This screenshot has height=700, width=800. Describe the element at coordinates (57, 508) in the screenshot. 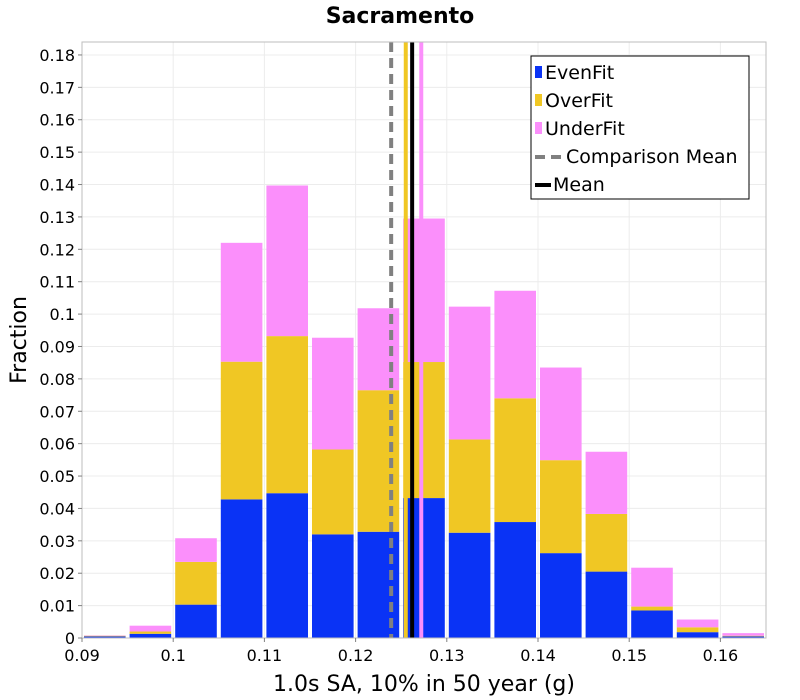

I see `y-tick-label: 0.04` at that location.